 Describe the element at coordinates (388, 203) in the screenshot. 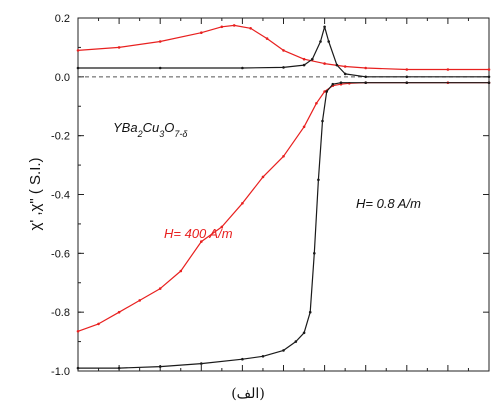

I see `series-label-black: H= 0.8 A/m` at that location.